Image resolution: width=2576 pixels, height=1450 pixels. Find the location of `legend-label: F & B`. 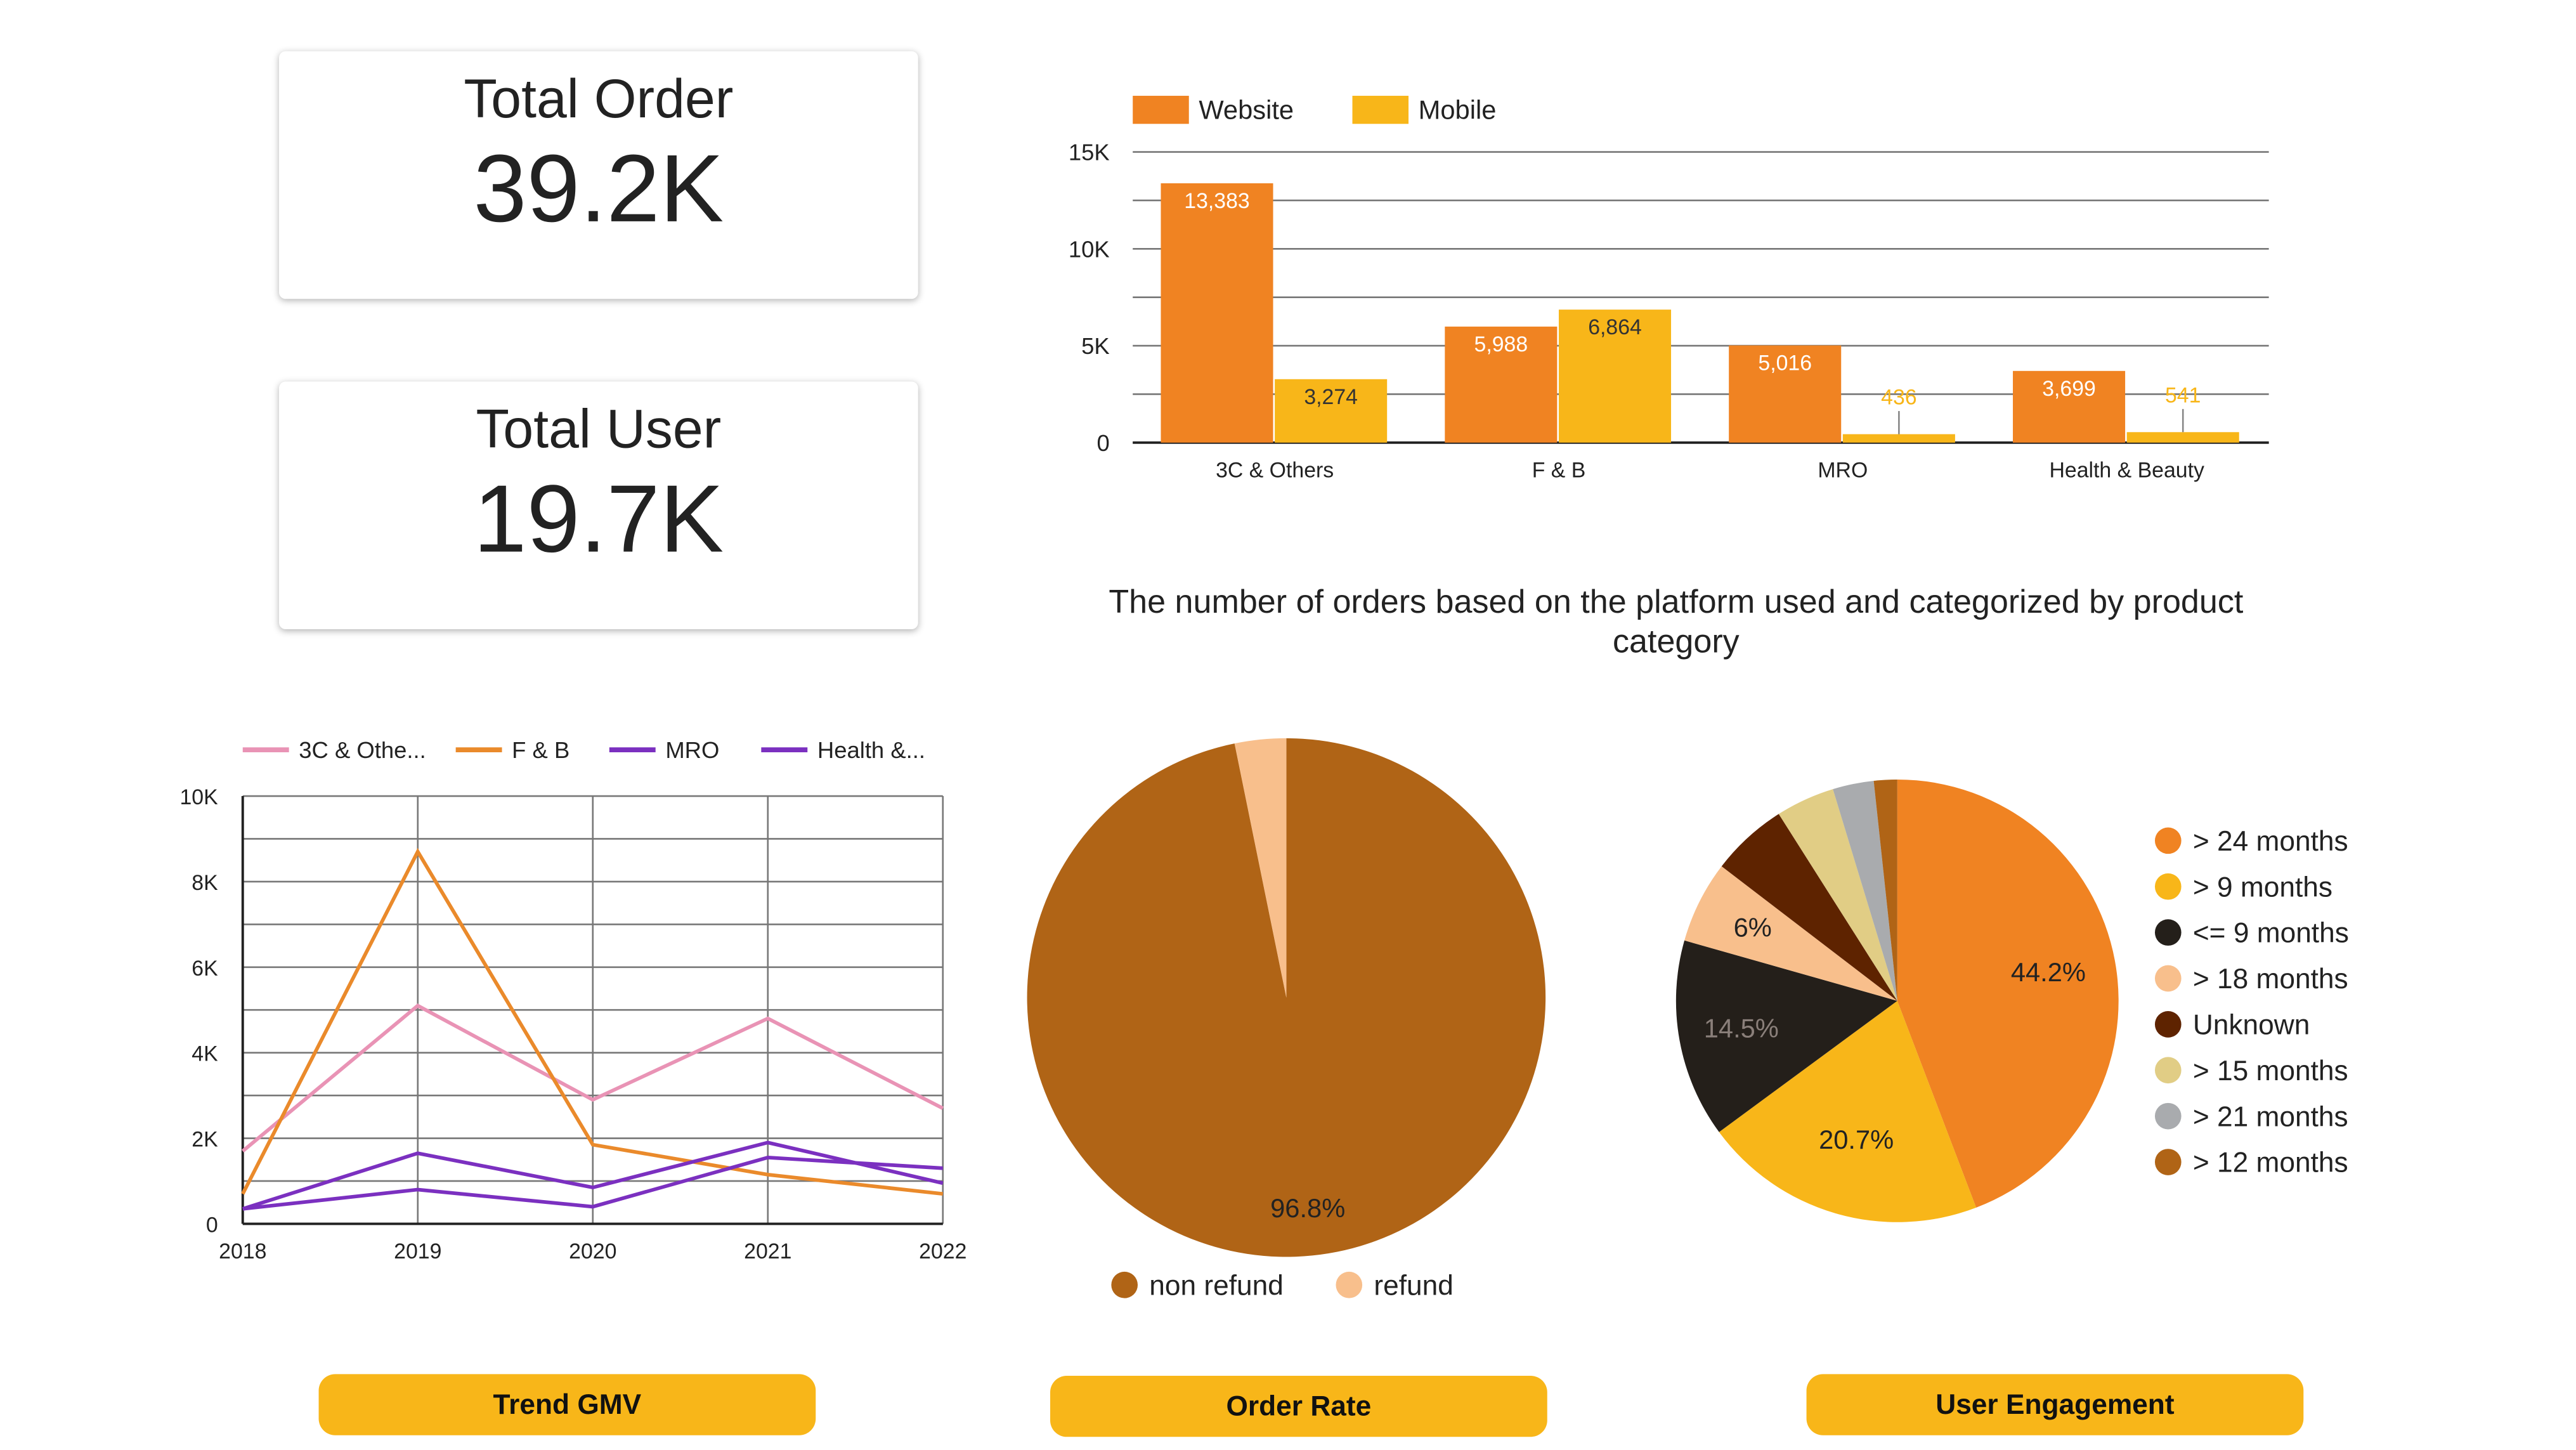

legend-label: F & B is located at coordinates (540, 750).